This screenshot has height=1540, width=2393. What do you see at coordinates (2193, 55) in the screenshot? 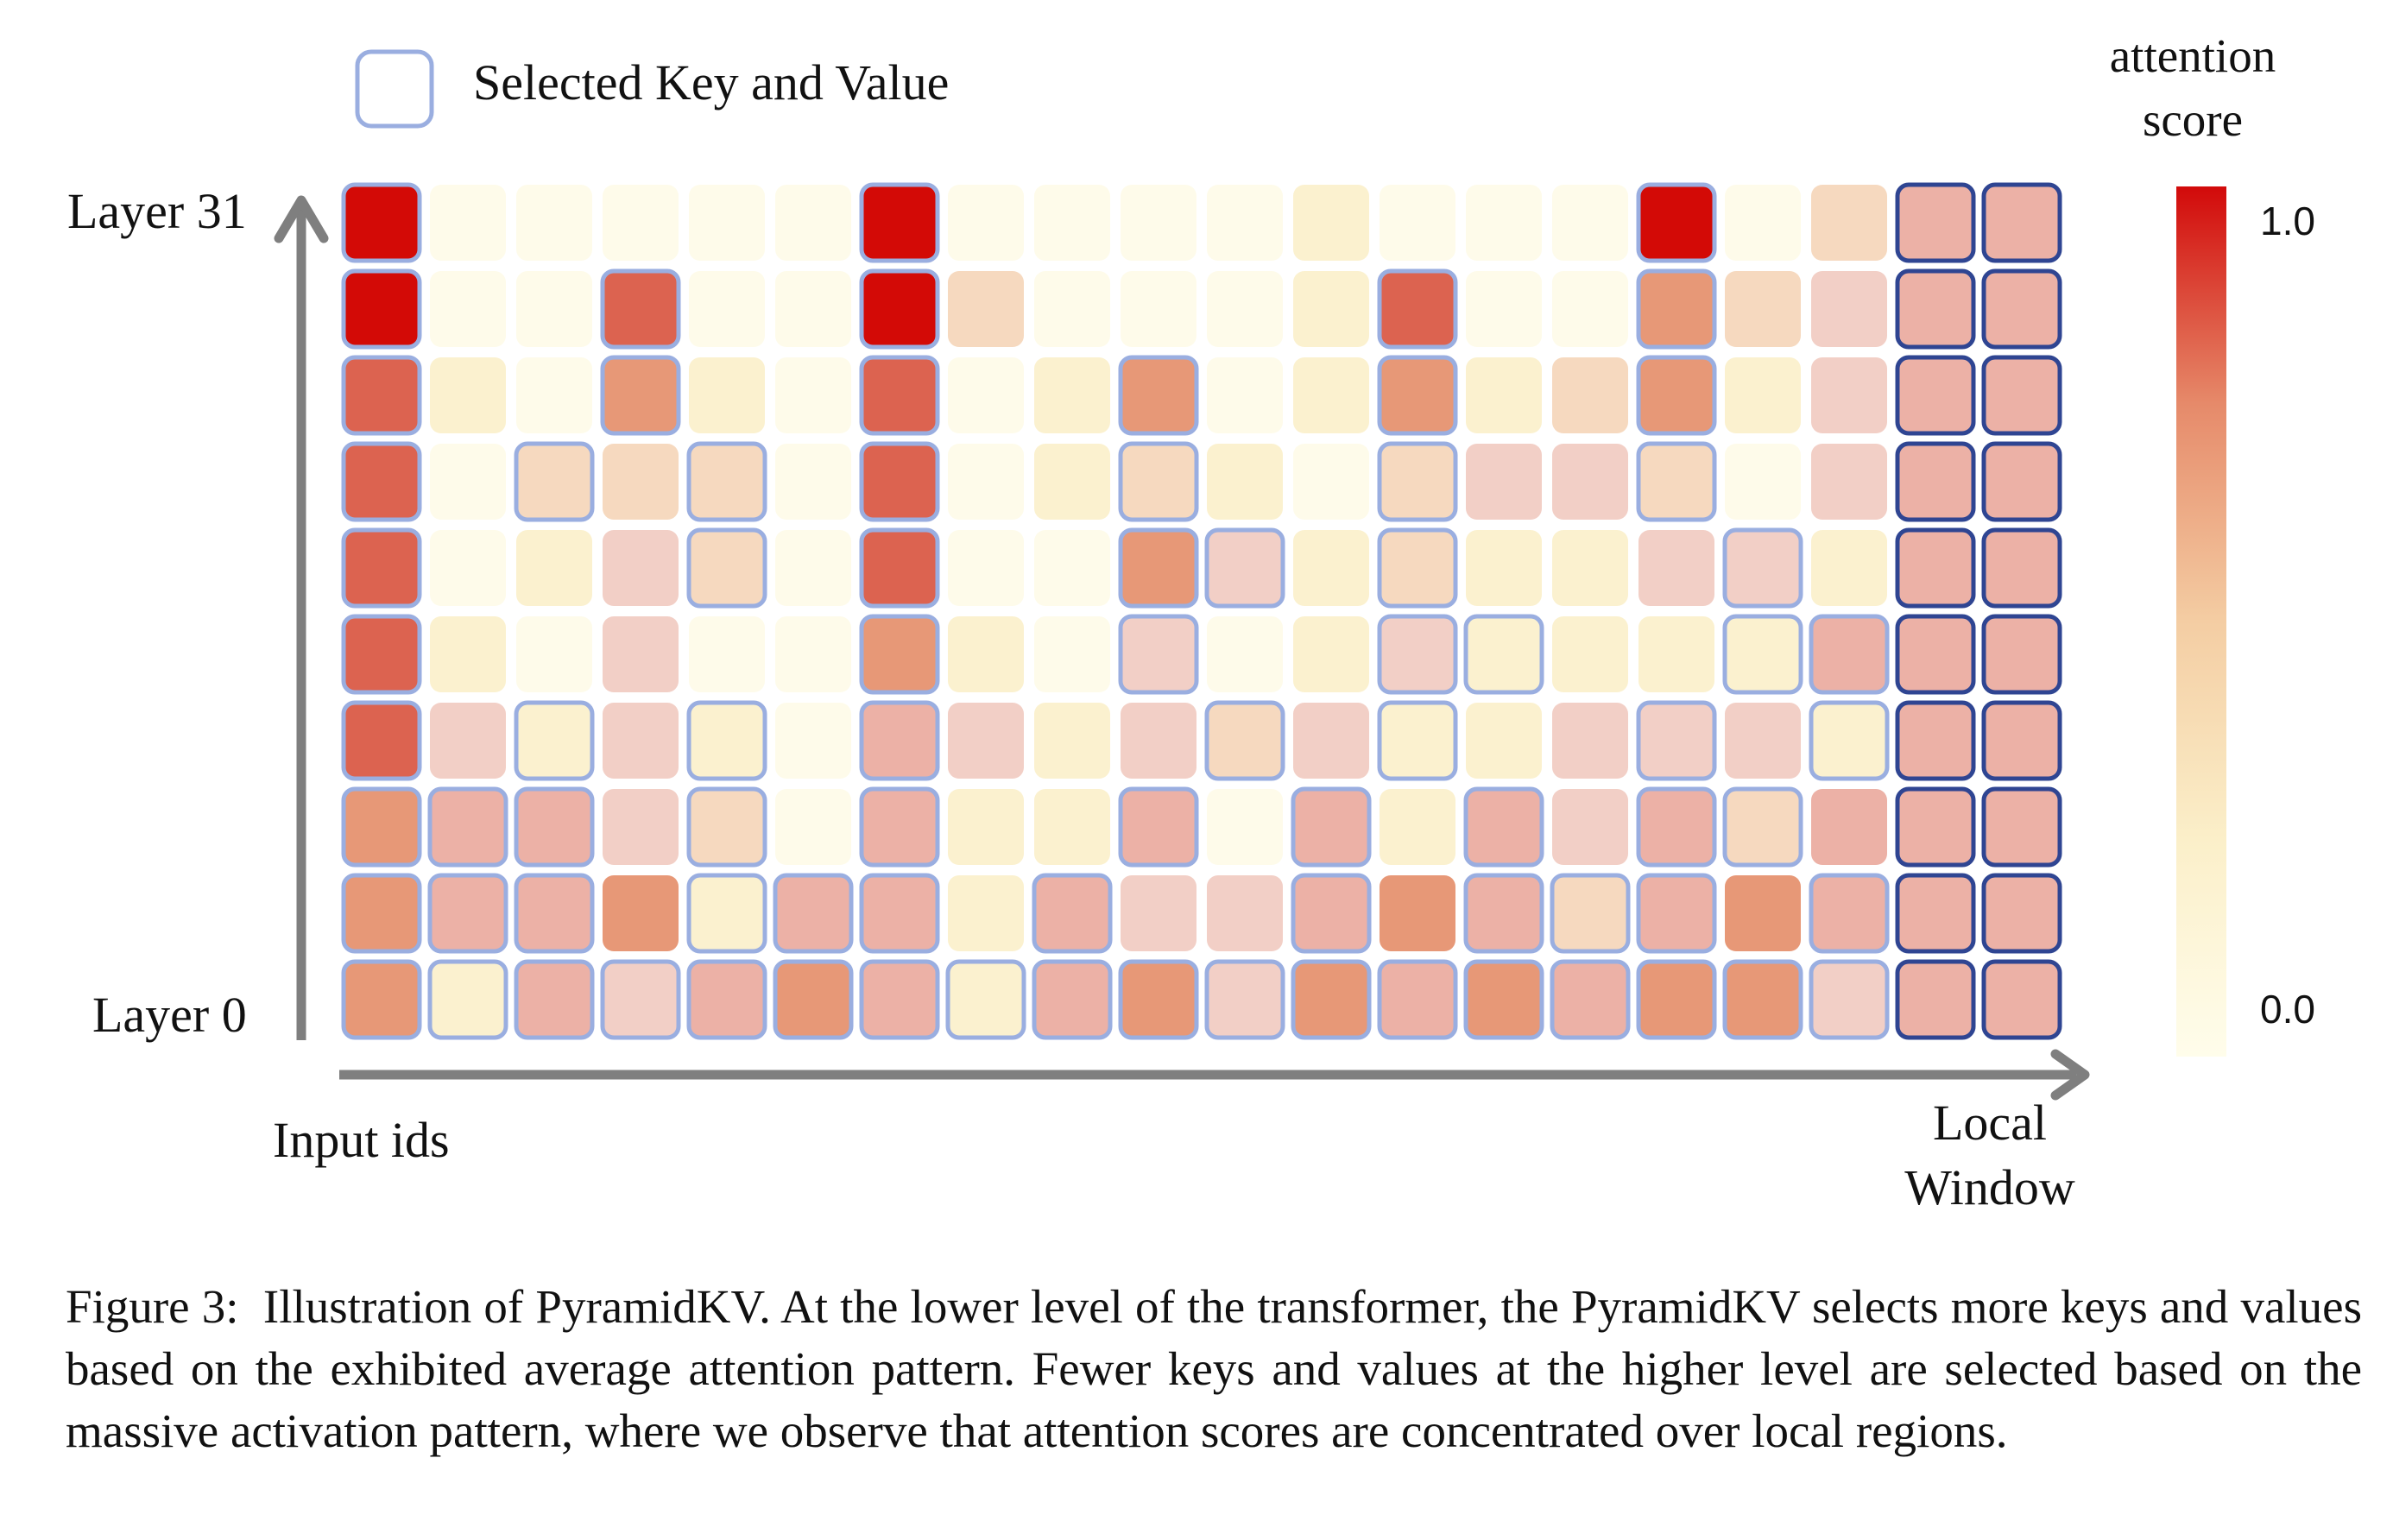
I see `colorbar-title-line1: attention` at bounding box center [2193, 55].